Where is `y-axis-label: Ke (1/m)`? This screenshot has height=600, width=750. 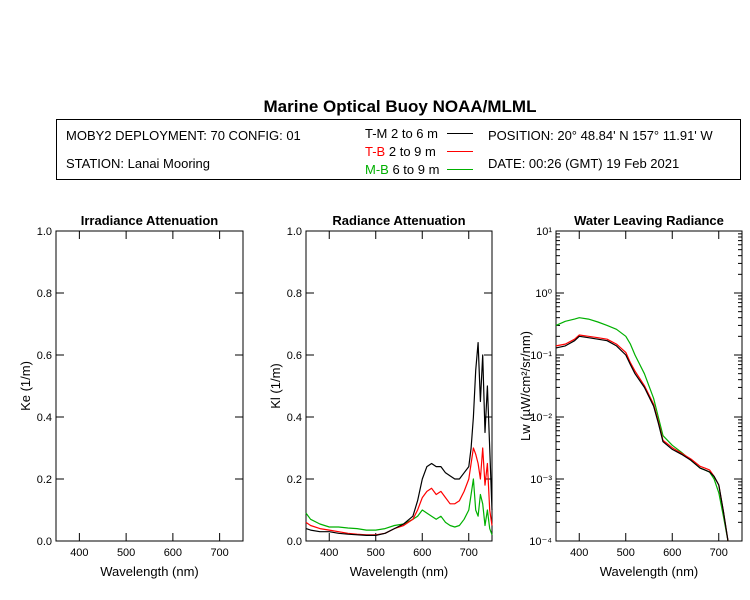 y-axis-label: Ke (1/m) is located at coordinates (25, 386).